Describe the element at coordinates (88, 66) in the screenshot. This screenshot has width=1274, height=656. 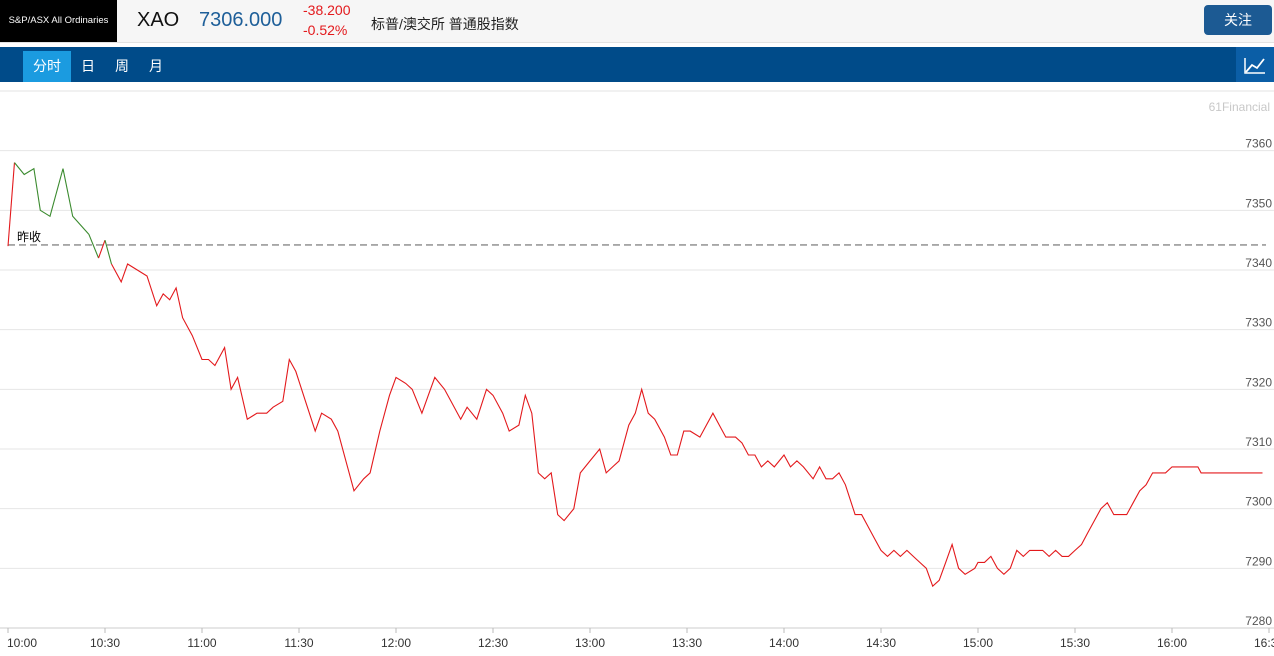
I see `tab: 日` at that location.